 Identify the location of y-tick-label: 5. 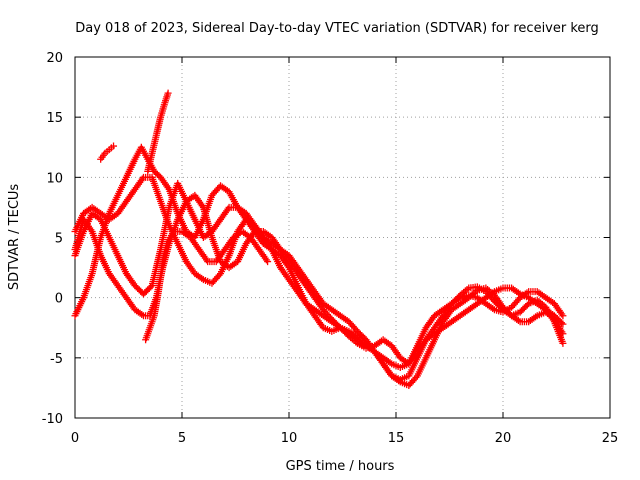
(59, 239).